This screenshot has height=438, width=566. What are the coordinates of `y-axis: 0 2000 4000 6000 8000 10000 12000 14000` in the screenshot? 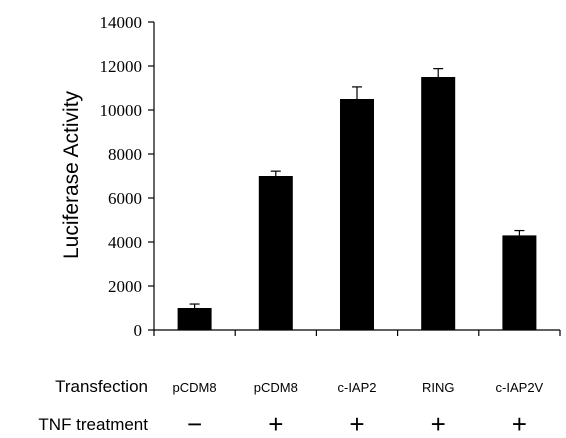 It's located at (127, 176).